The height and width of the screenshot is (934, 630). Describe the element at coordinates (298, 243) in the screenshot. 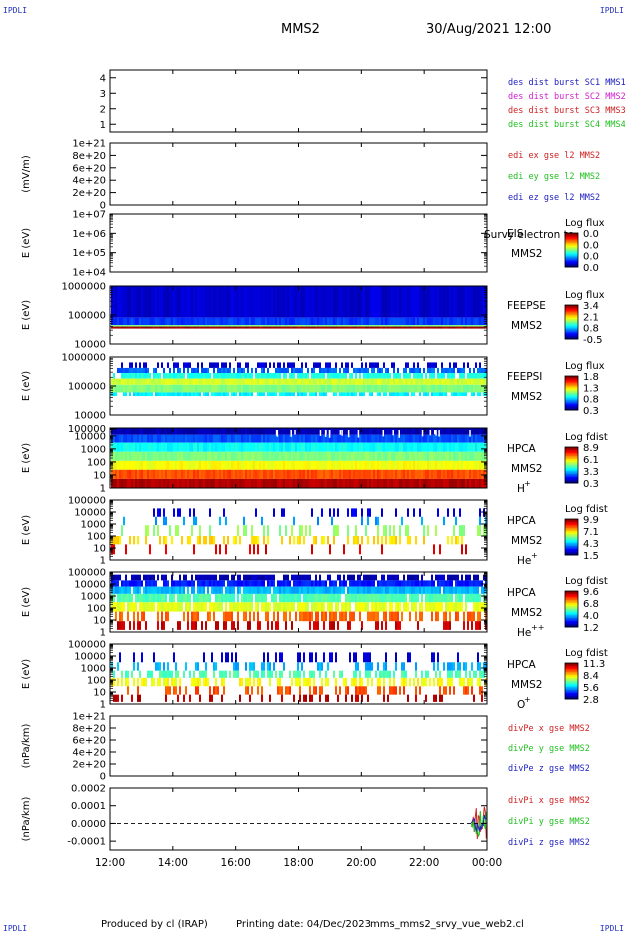

I see `eis-frame` at that location.